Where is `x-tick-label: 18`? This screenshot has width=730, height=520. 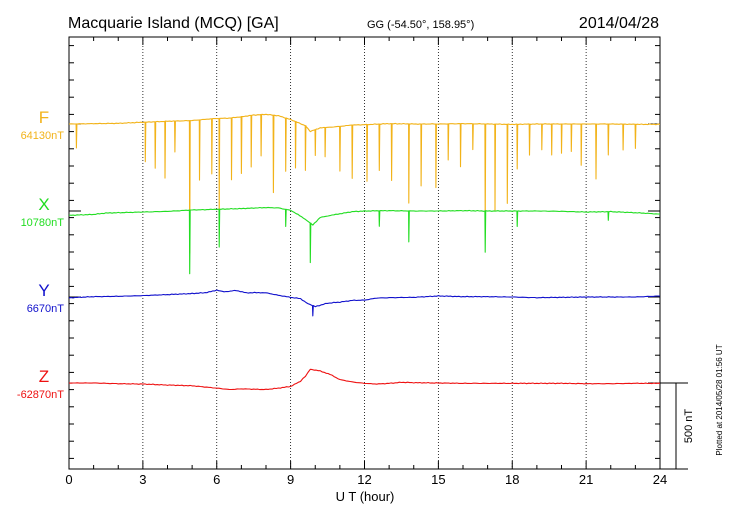
x-tick-label: 18 is located at coordinates (512, 479).